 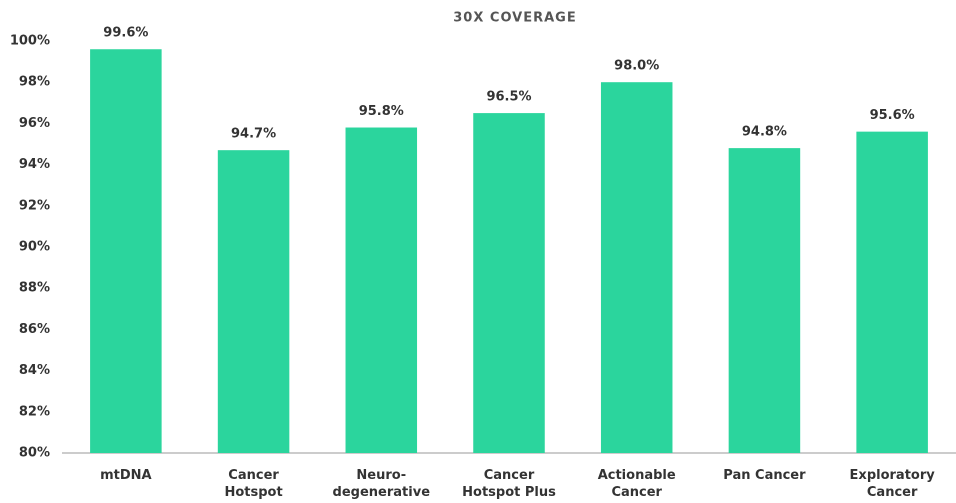 What do you see at coordinates (34, 123) in the screenshot?
I see `y-tick-label: 96%` at bounding box center [34, 123].